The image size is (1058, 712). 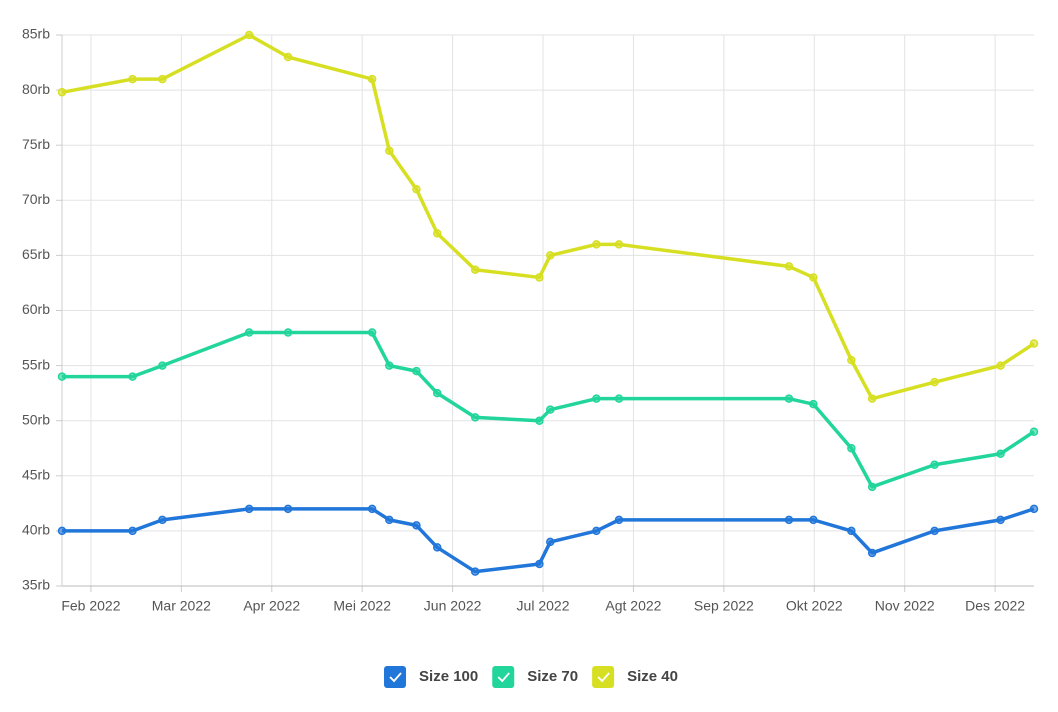 What do you see at coordinates (724, 606) in the screenshot?
I see `x-tick-label: Sep 2022` at bounding box center [724, 606].